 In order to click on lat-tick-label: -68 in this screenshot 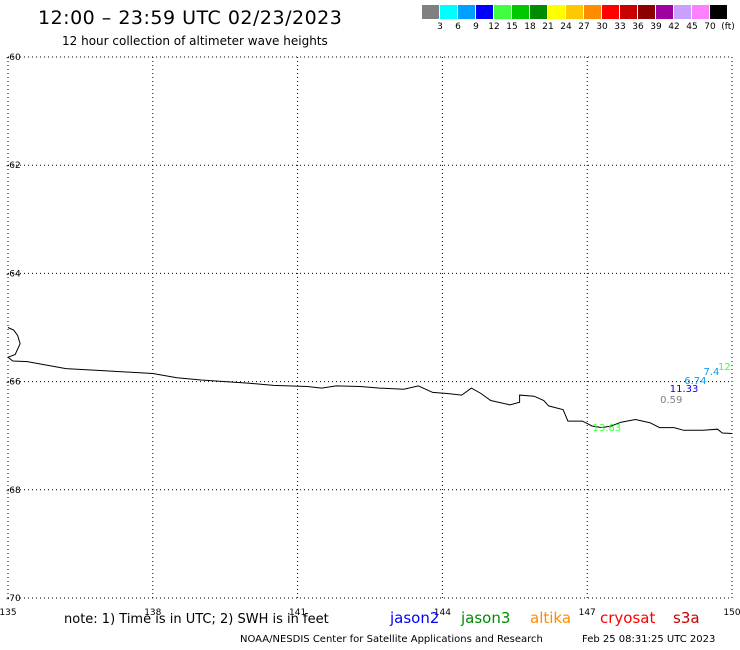, I will do `click(13, 491)`.